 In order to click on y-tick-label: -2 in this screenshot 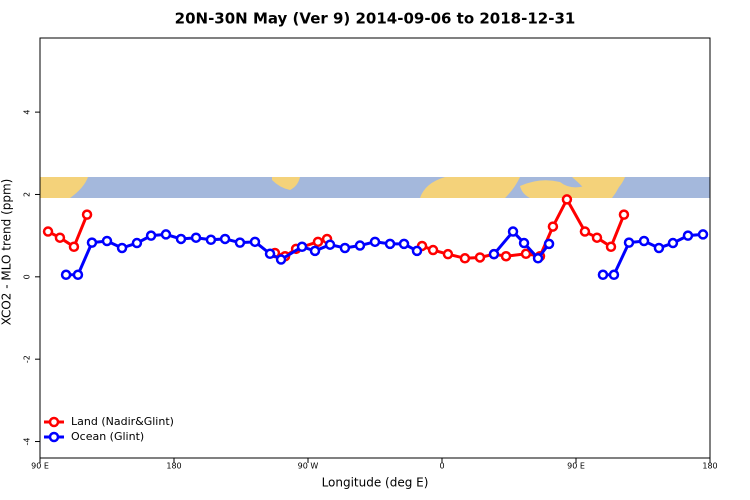, I will do `click(27, 359)`.